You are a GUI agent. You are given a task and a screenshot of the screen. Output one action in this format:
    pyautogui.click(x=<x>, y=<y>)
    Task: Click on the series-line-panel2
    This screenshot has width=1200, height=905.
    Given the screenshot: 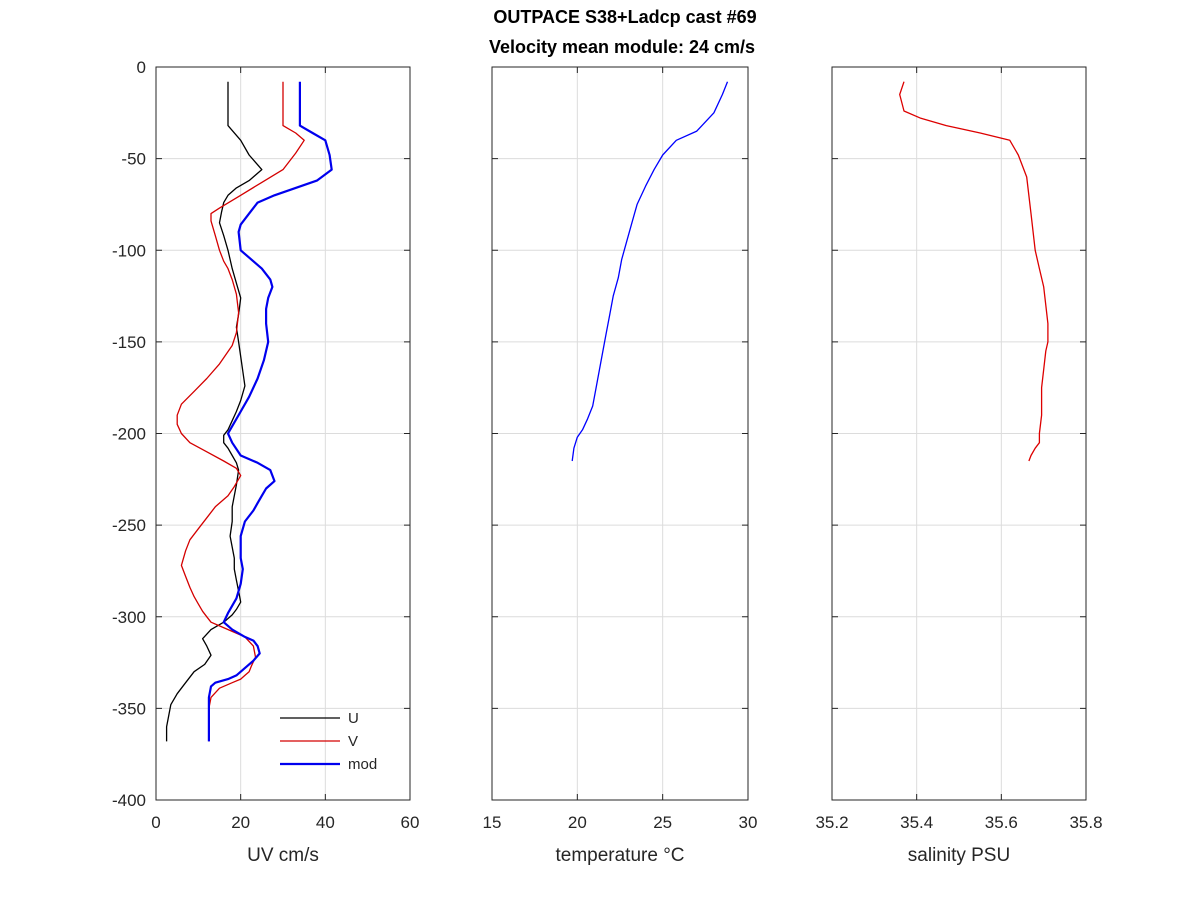 What is the action you would take?
    pyautogui.click(x=650, y=271)
    